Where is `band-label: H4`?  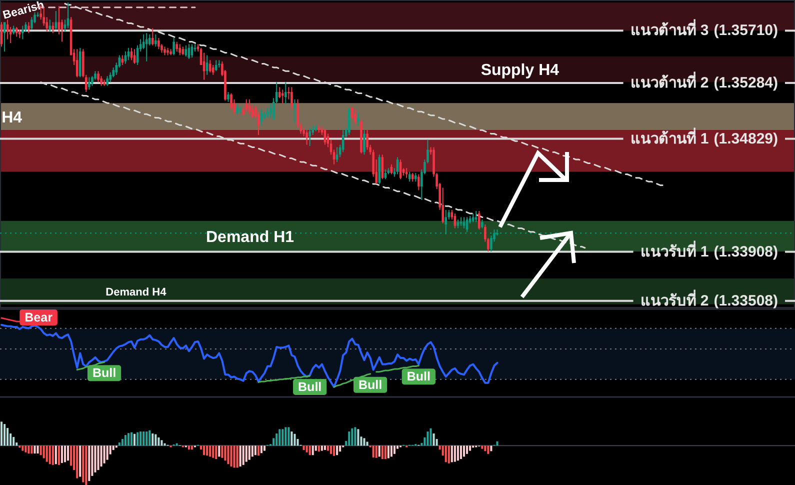 band-label: H4 is located at coordinates (12, 117).